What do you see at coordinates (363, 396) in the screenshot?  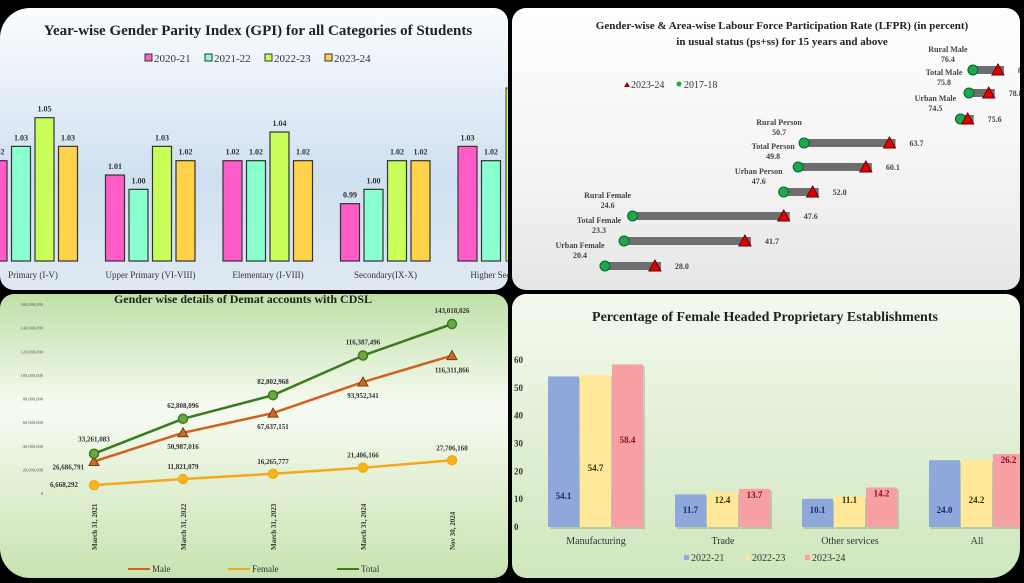 I see `data-label: 93,952,341` at bounding box center [363, 396].